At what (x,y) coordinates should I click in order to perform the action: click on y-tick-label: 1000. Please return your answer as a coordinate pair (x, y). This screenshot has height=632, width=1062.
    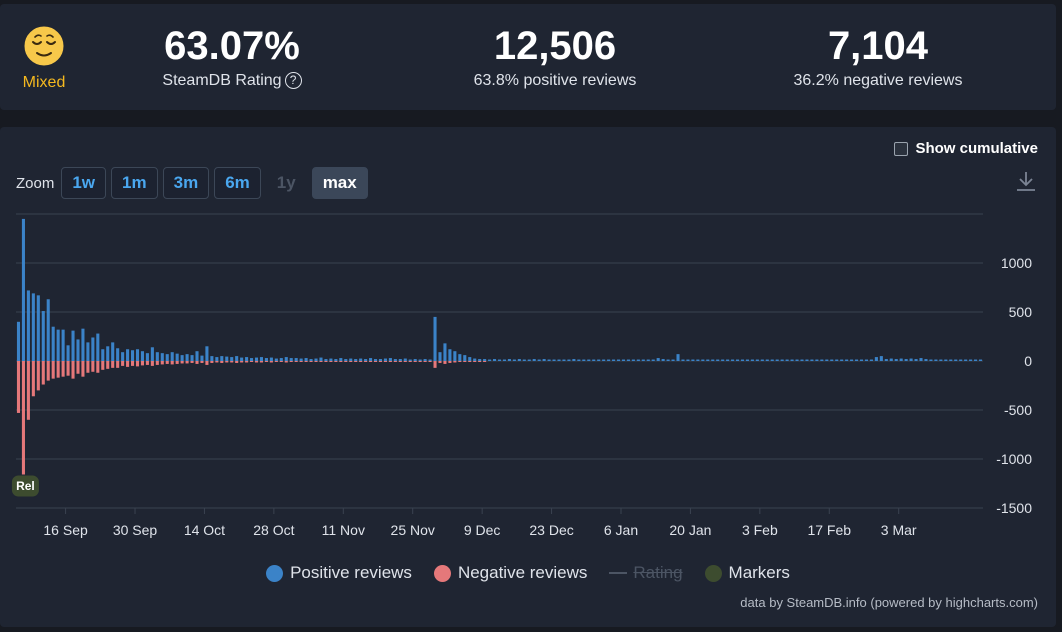
    Looking at the image, I should click on (1016, 263).